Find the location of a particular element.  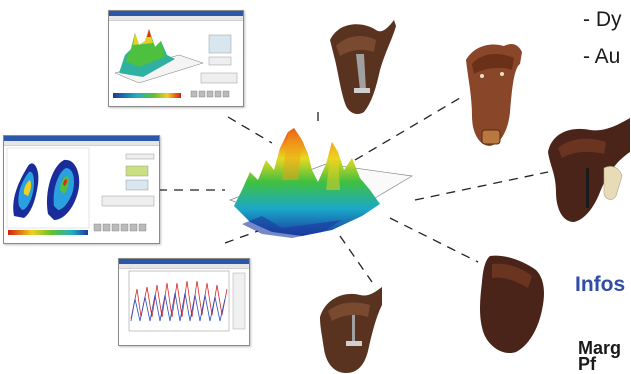

contact-block: Marg Pf is located at coordinates (600, 356).